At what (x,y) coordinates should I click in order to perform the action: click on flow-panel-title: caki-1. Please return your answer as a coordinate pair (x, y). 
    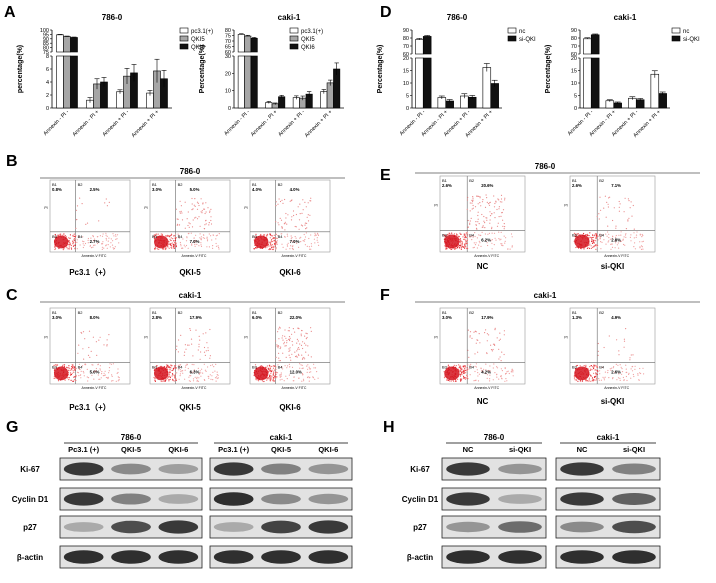
    Looking at the image, I should click on (545, 295).